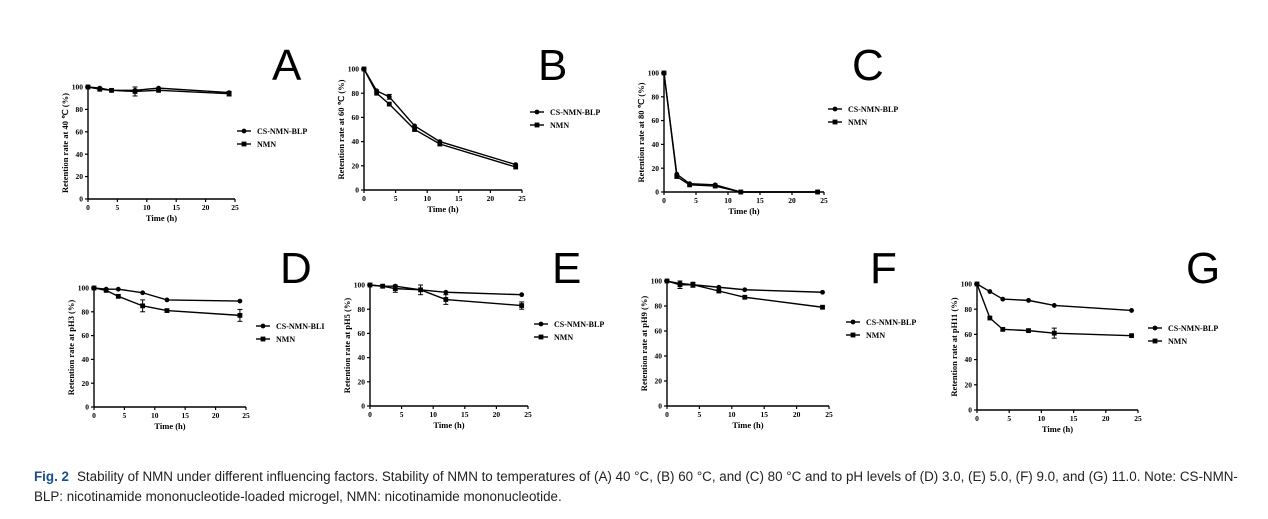  I want to click on x-axis-title: Time (h), so click(1057, 429).